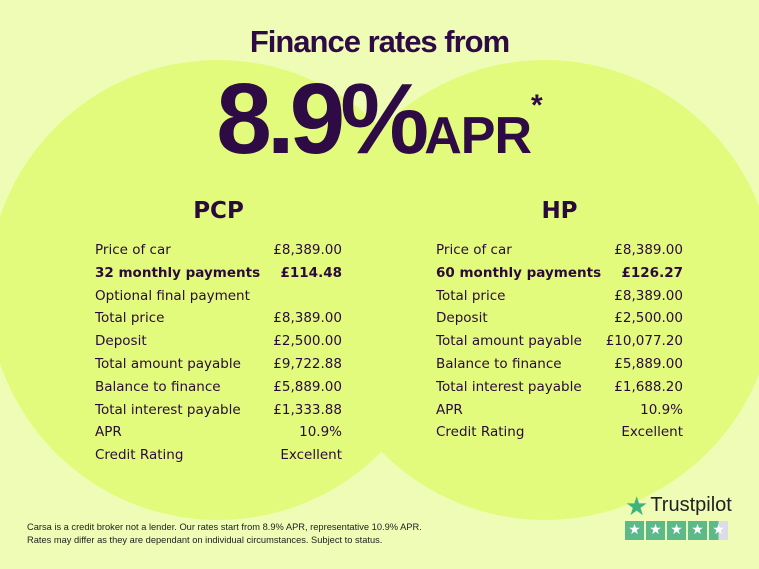 The width and height of the screenshot is (759, 569). Describe the element at coordinates (379, 41) in the screenshot. I see `headline: Finance rates from` at that location.